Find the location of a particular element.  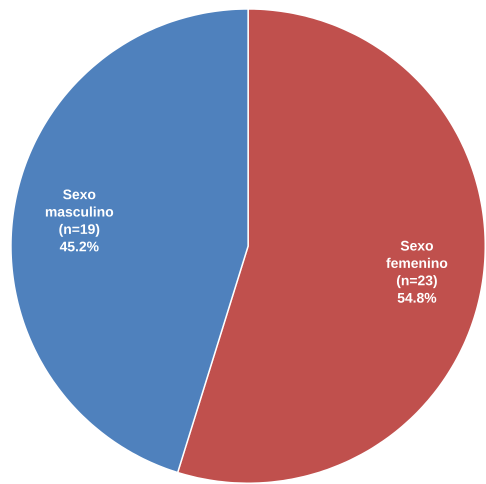

data-label: (n=23) 54.8% is located at coordinates (416, 289).